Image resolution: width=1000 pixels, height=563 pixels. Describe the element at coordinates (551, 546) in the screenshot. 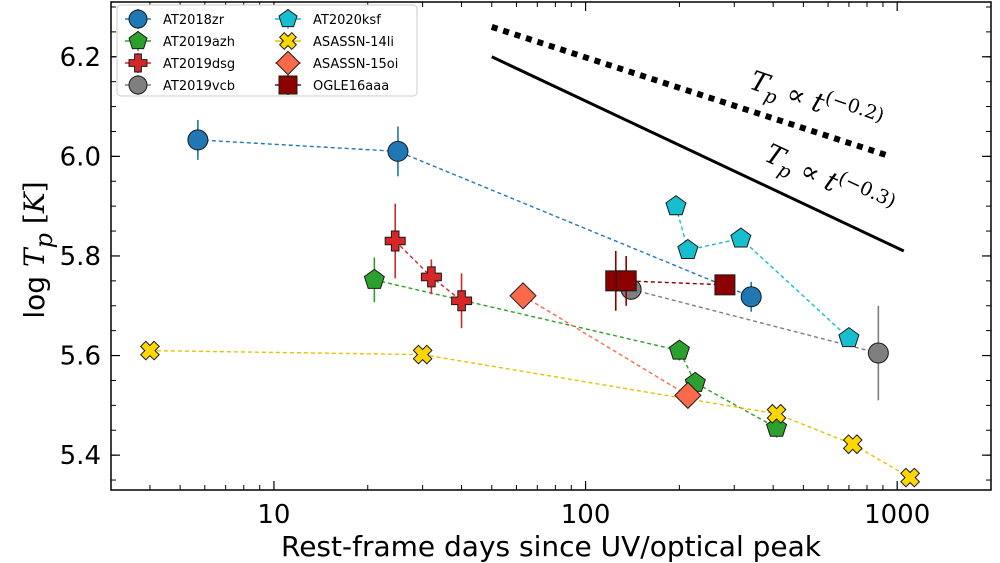

I see `x-axis-title: Rest-frame days since UV/optical peak` at that location.